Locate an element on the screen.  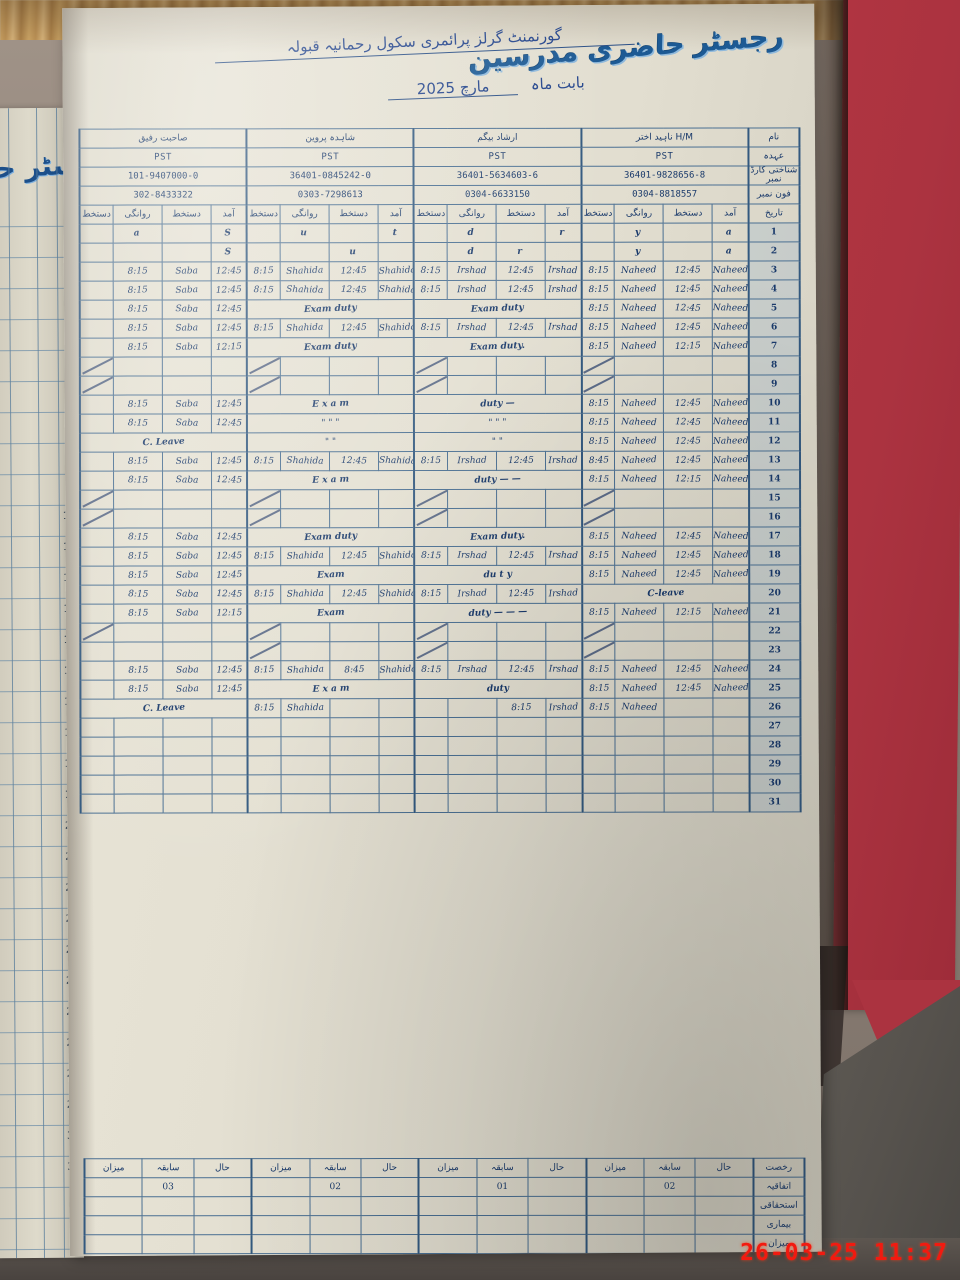
cell-departure-sig: 8:15 is located at coordinates (264, 461).